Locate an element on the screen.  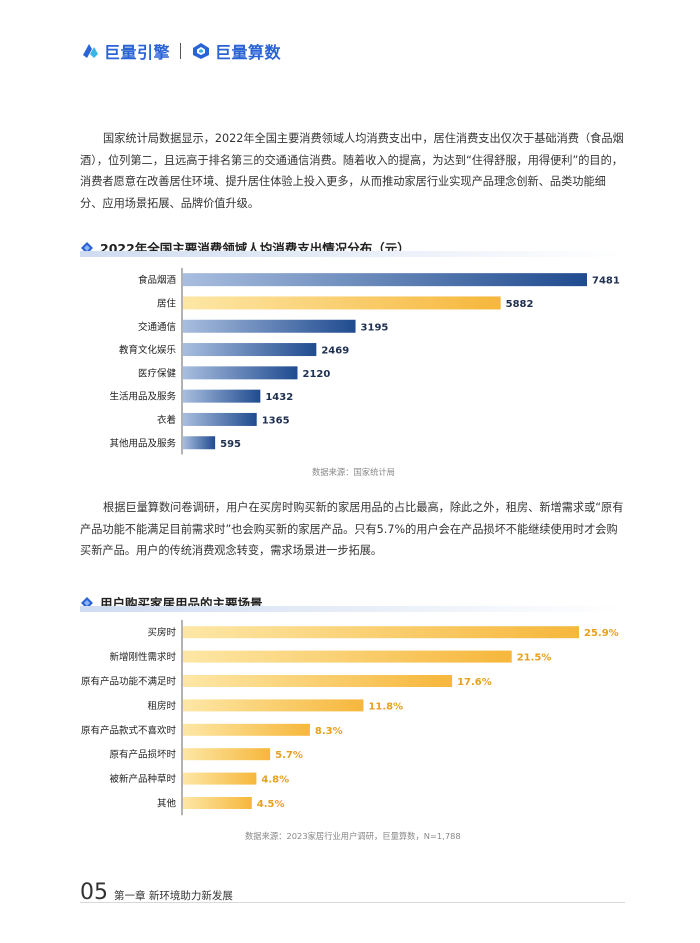
category-label: 原有产品款式不喜欢时 is located at coordinates (129, 730).